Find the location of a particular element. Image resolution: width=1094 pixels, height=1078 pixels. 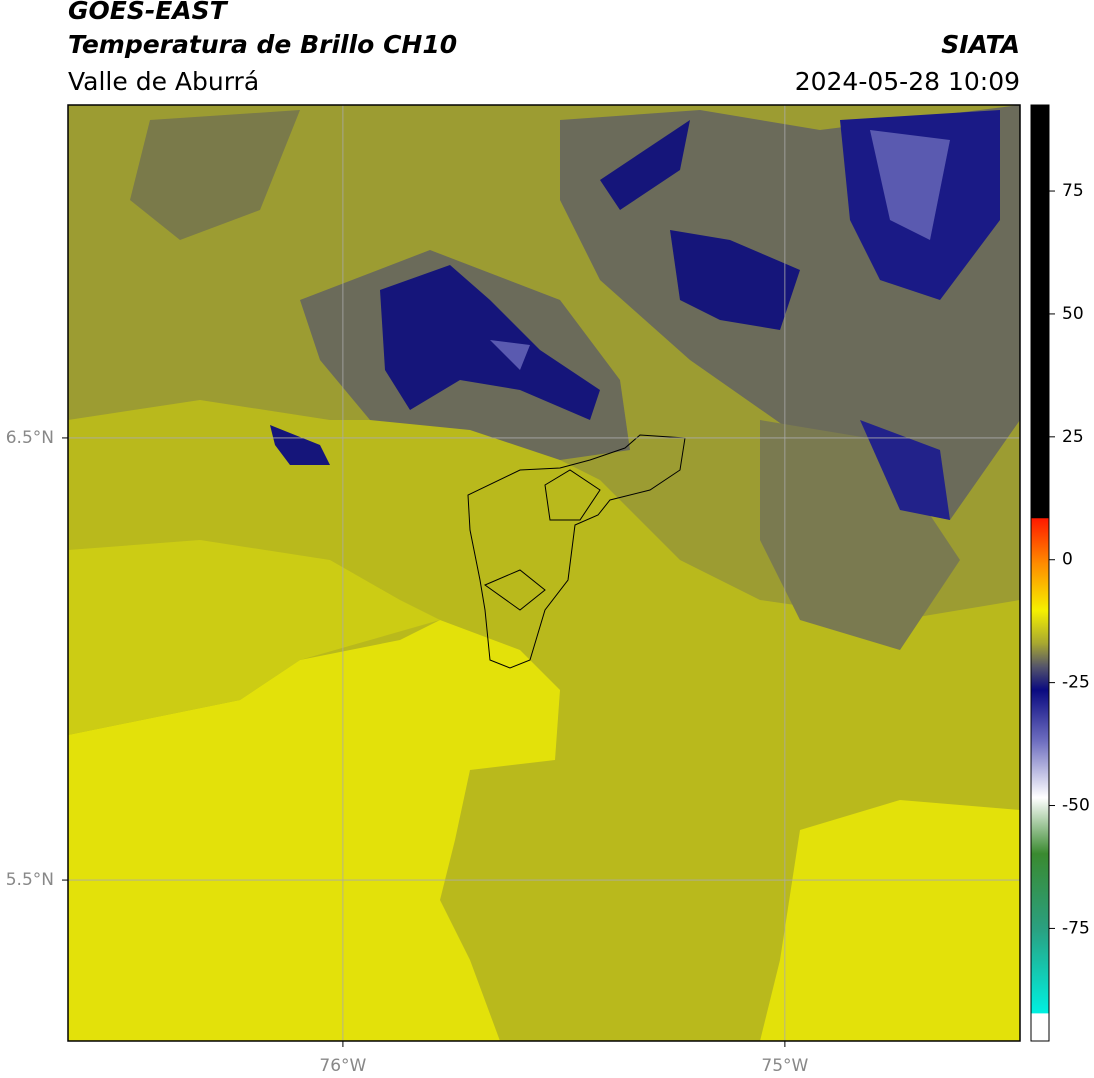

lon-tick-label: 75°W is located at coordinates (784, 1066).